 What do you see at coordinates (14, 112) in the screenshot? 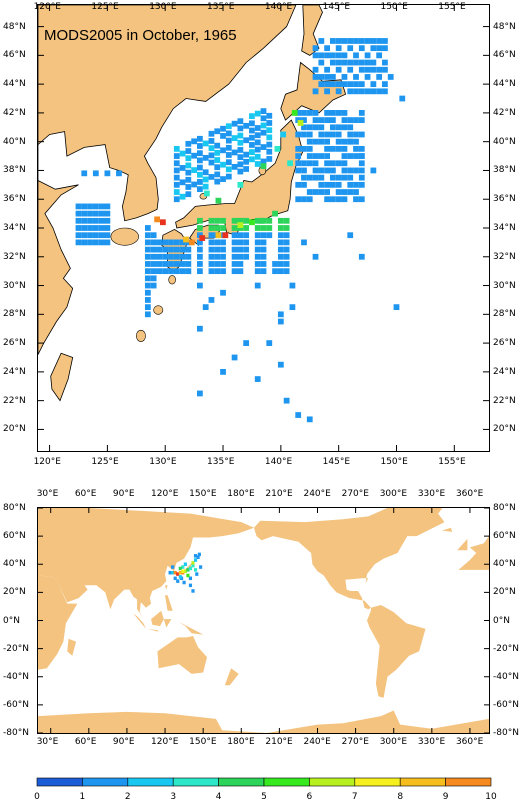
I see `y-tick-label-left: 42°N` at bounding box center [14, 112].